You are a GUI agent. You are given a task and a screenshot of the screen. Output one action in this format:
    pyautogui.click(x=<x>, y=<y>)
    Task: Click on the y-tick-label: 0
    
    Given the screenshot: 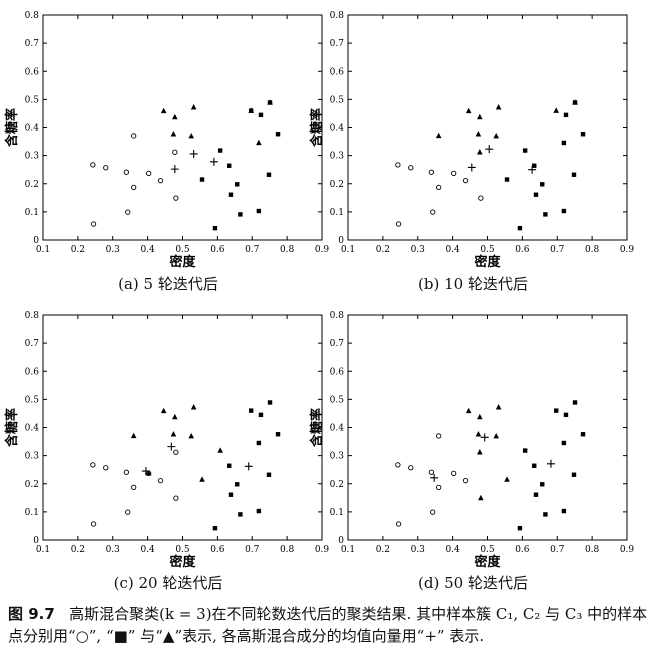 What is the action you would take?
    pyautogui.click(x=36, y=241)
    